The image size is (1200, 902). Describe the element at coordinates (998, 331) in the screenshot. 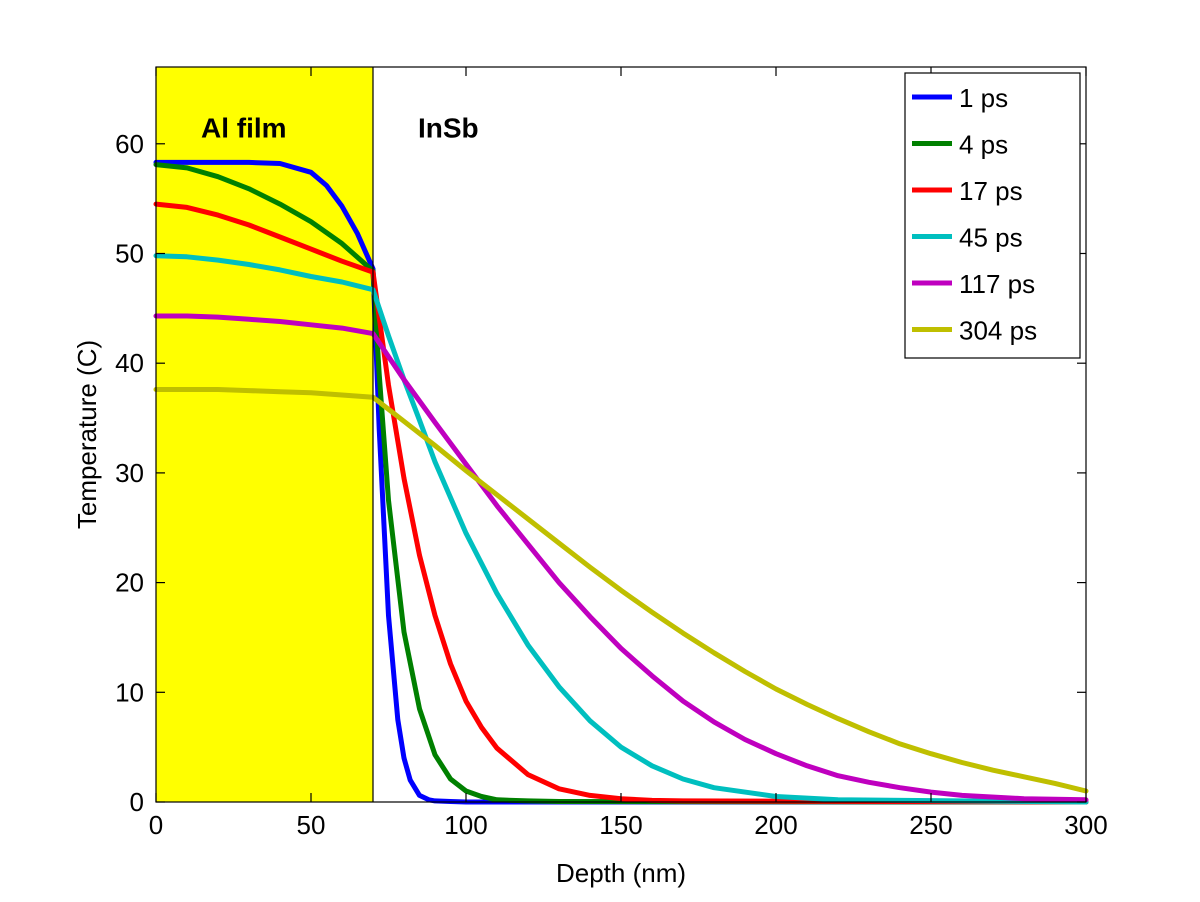

I see `legend-label: 304 ps` at that location.